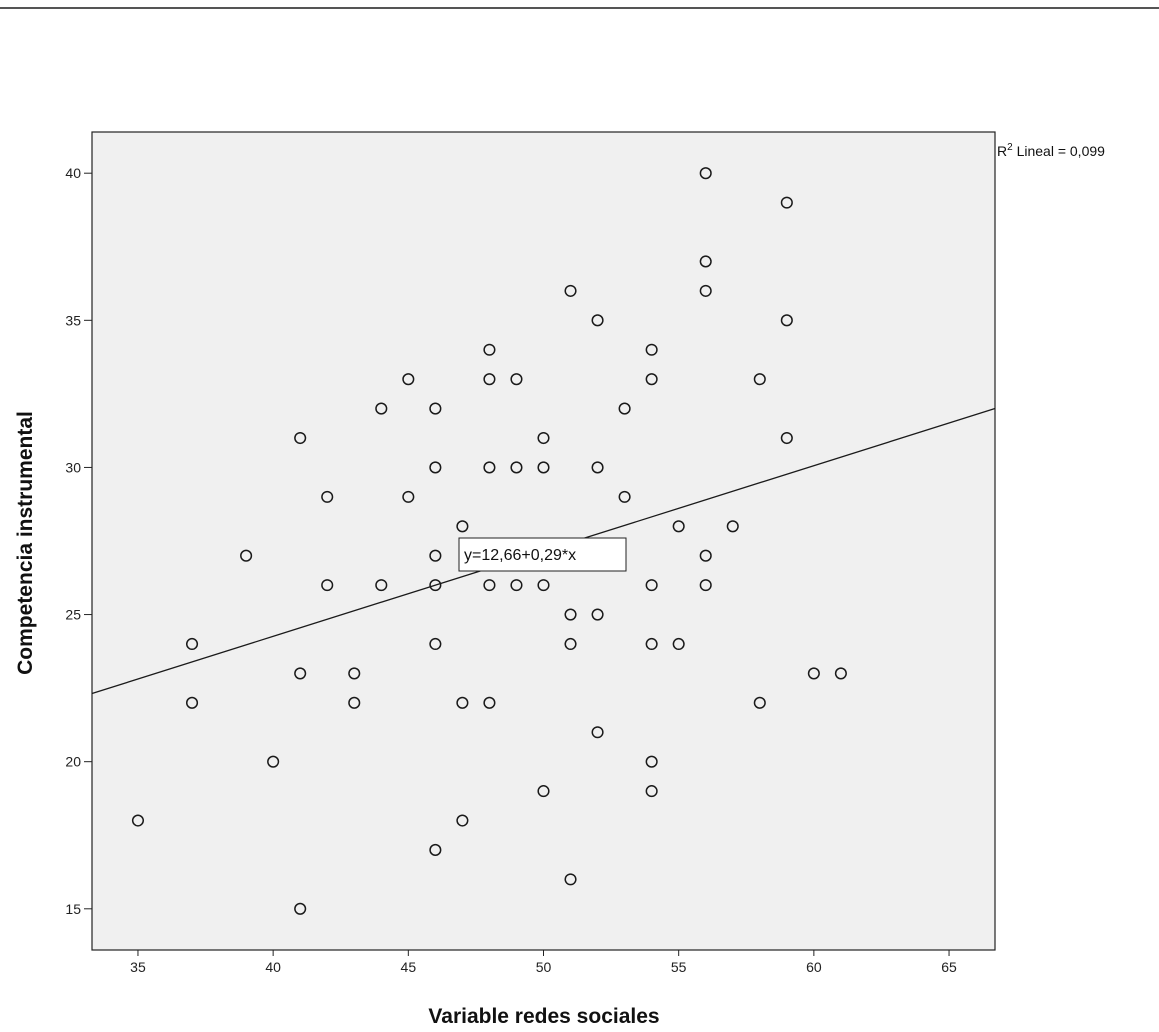 This screenshot has width=1159, height=1032. Describe the element at coordinates (1010, 147) in the screenshot. I see `r2-label-superscript: 2` at that location.